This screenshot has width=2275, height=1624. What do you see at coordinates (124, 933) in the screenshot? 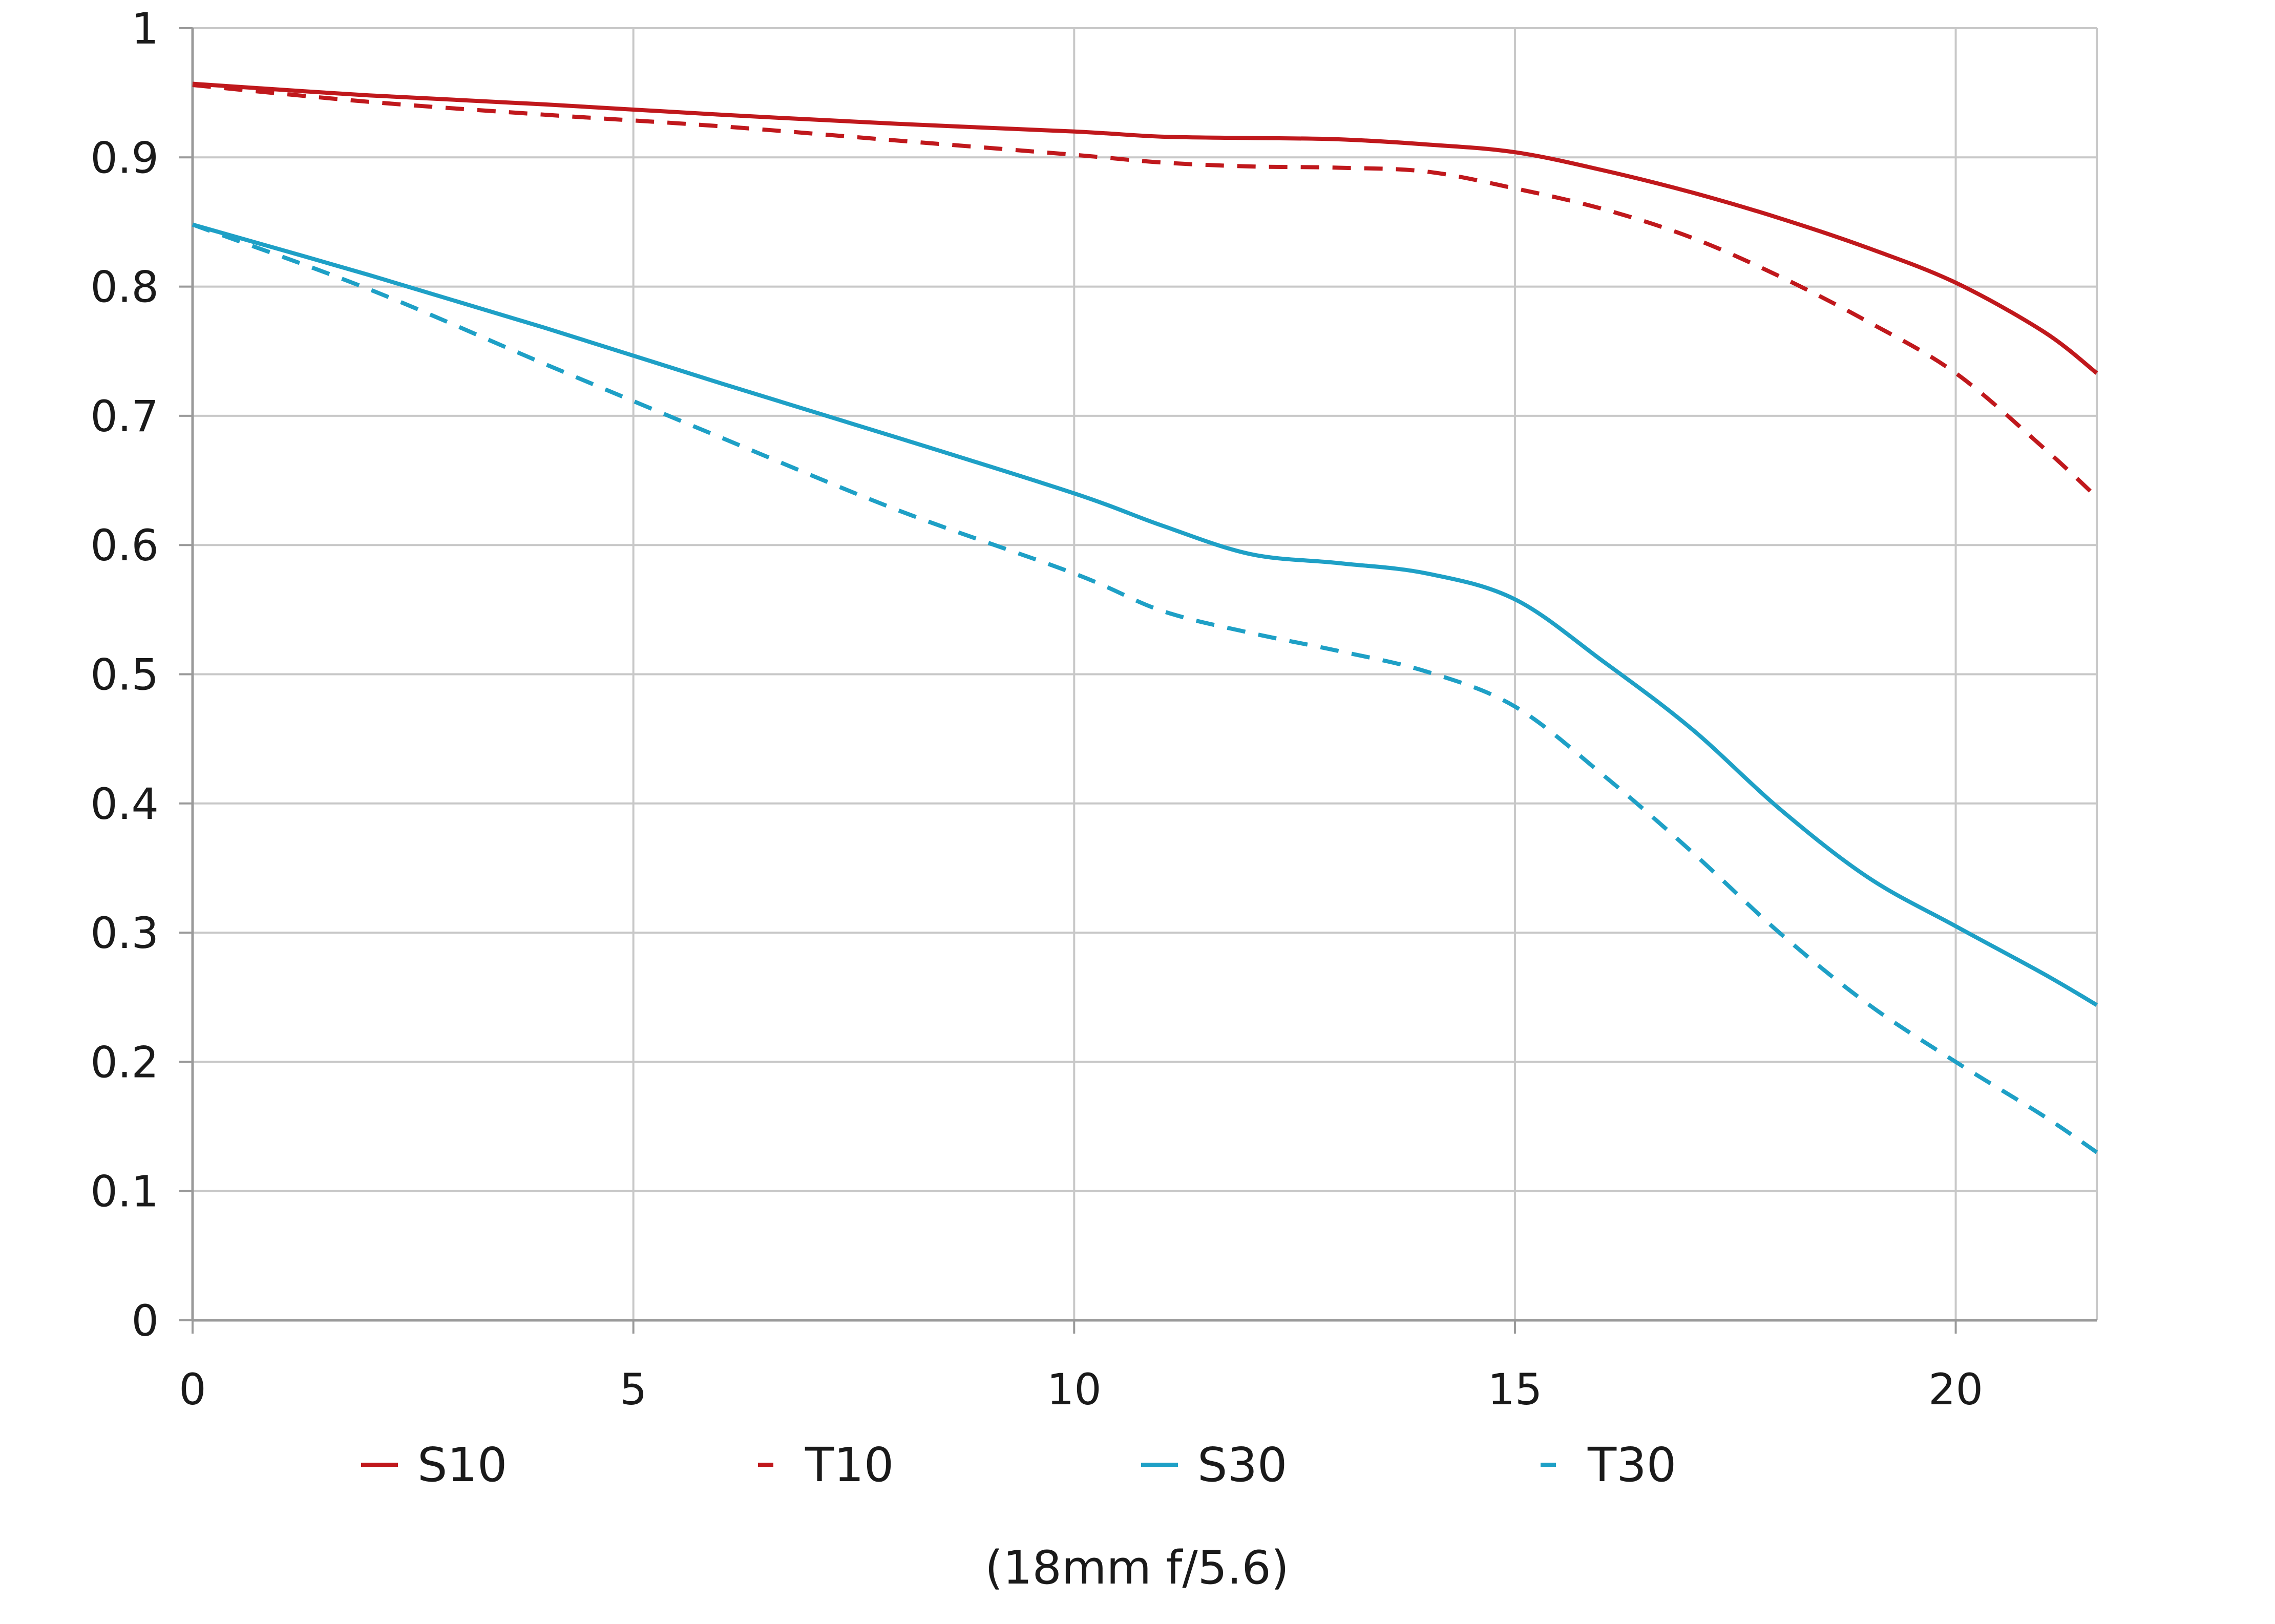
I see `y-tick-label: 0.3` at bounding box center [124, 933].